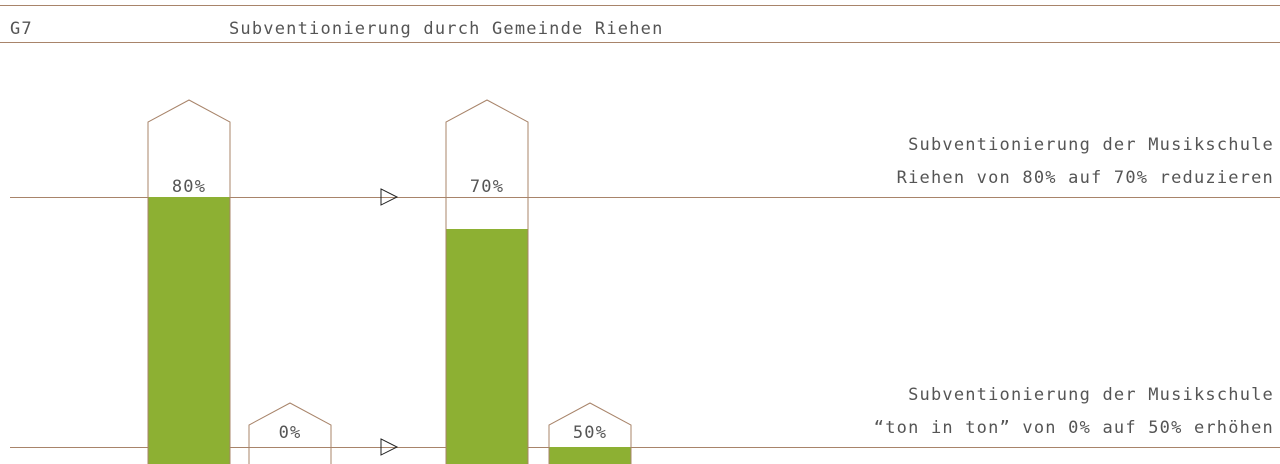 Image resolution: width=1280 pixels, height=464 pixels. Describe the element at coordinates (1074, 428) in the screenshot. I see `caption: “ton in ton” von 0% auf 50% erhöhen` at that location.